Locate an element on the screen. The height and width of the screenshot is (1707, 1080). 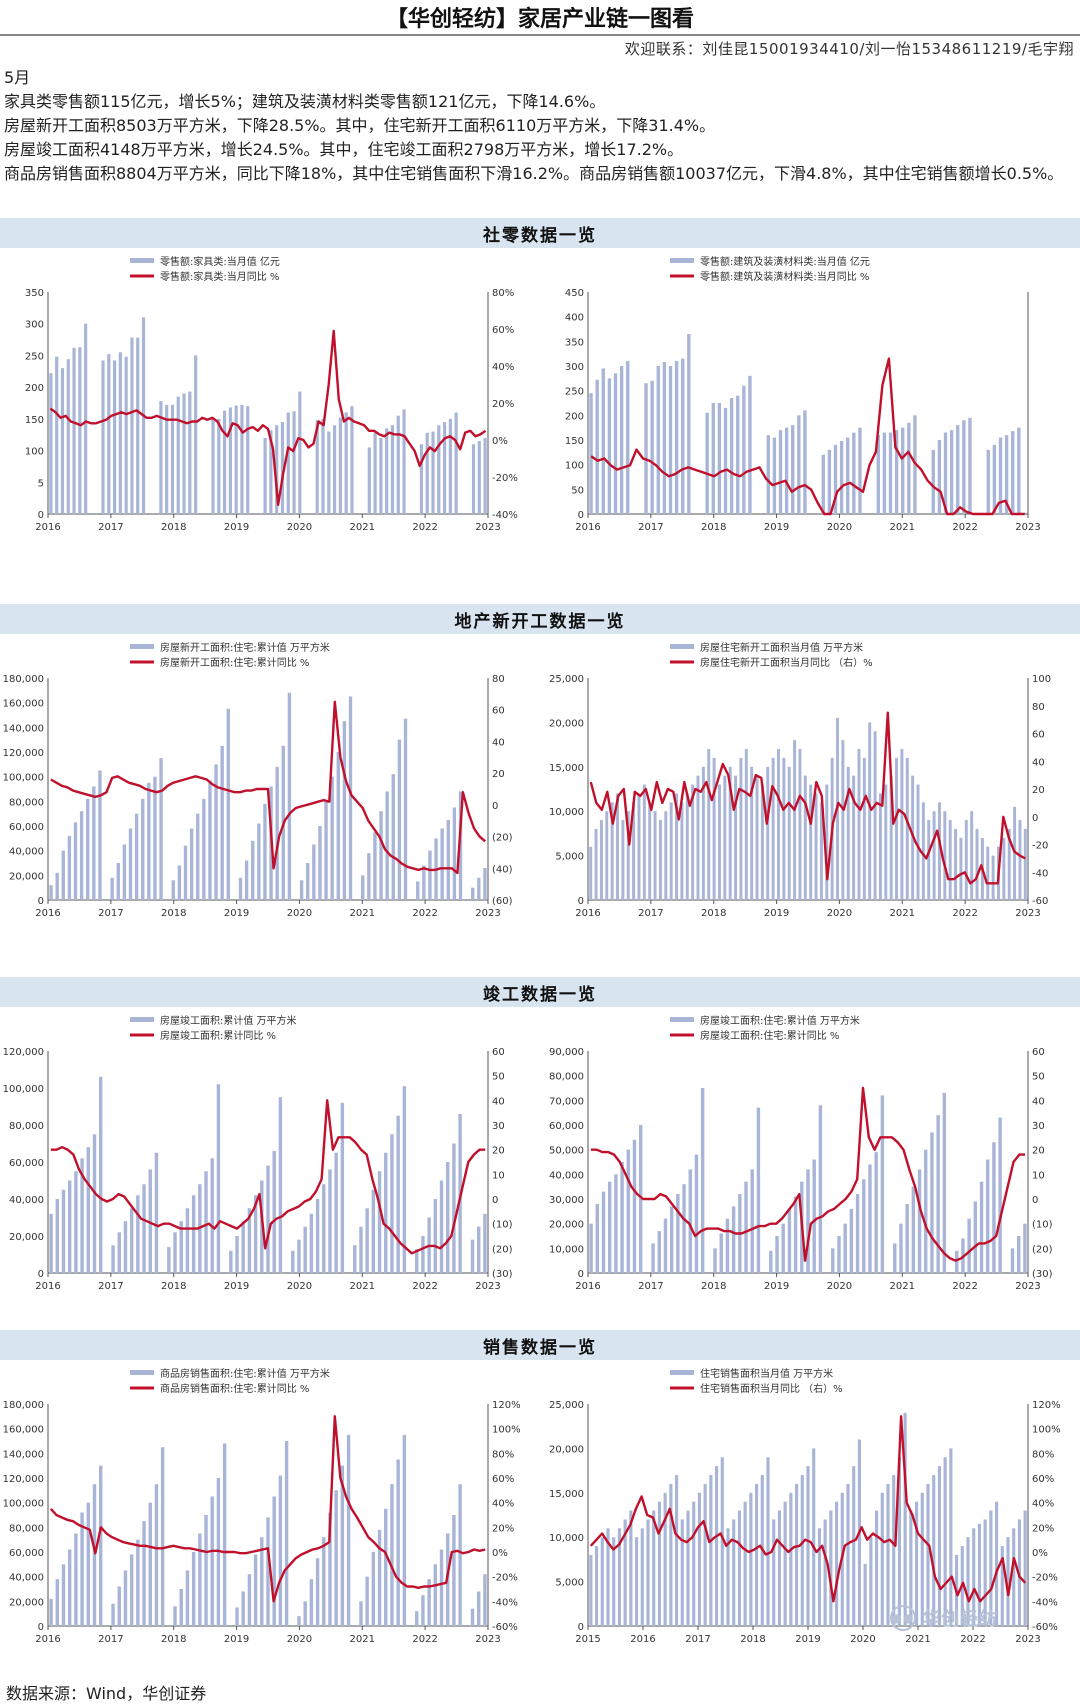
y-tick-right: -20% is located at coordinates (1045, 1578).